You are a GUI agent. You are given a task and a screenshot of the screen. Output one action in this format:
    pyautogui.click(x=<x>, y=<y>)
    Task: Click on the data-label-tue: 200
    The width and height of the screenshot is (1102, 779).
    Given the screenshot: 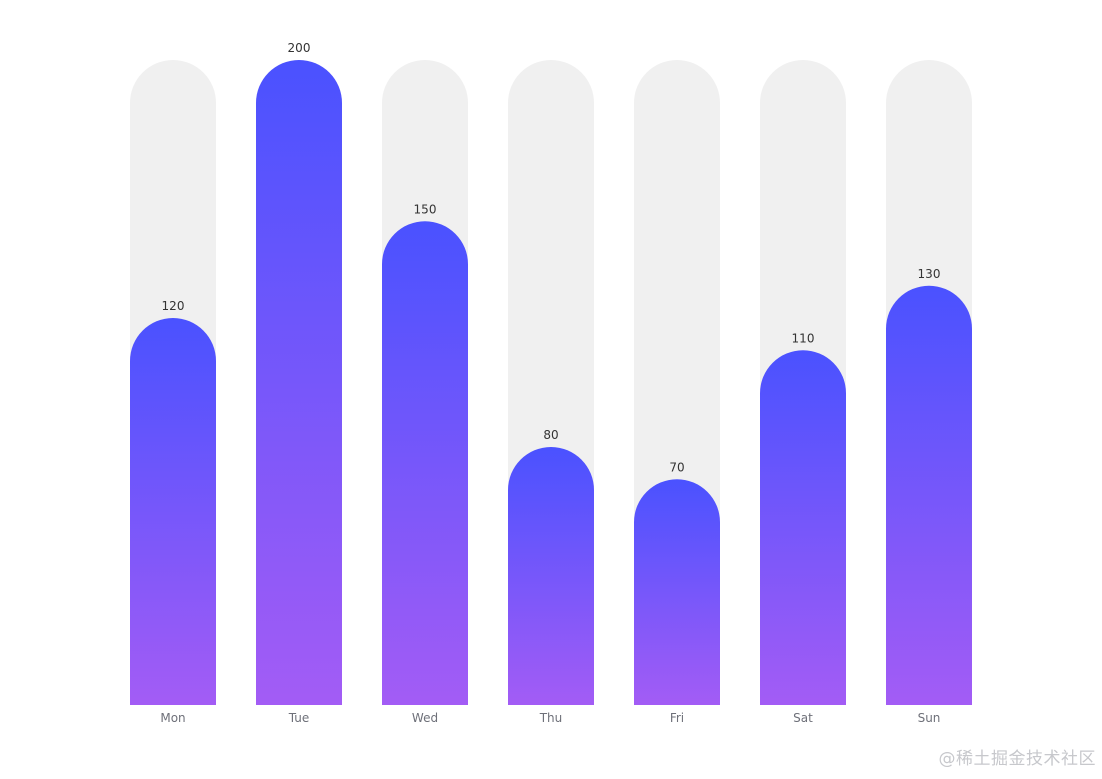 What is the action you would take?
    pyautogui.click(x=299, y=48)
    